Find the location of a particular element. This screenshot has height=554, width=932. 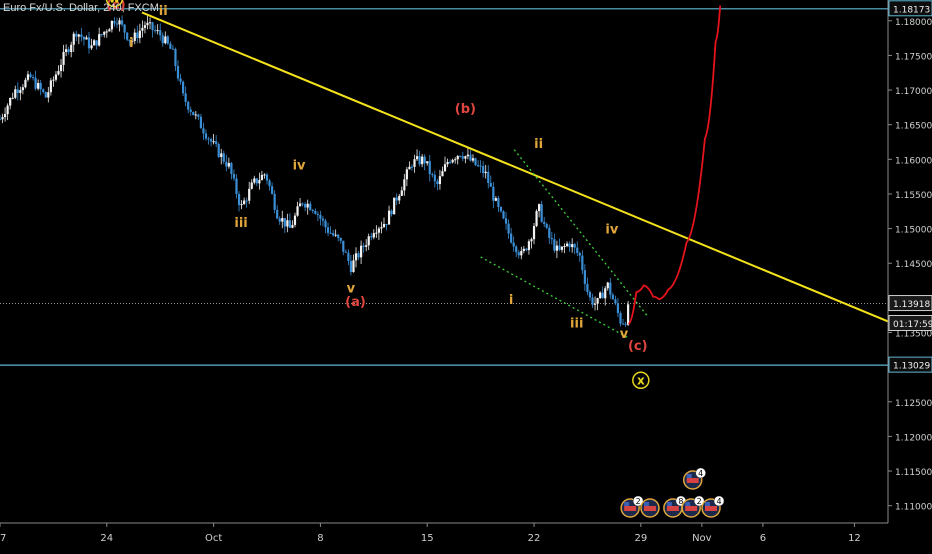

price-tick-label: 1.12500 is located at coordinates (913, 404).